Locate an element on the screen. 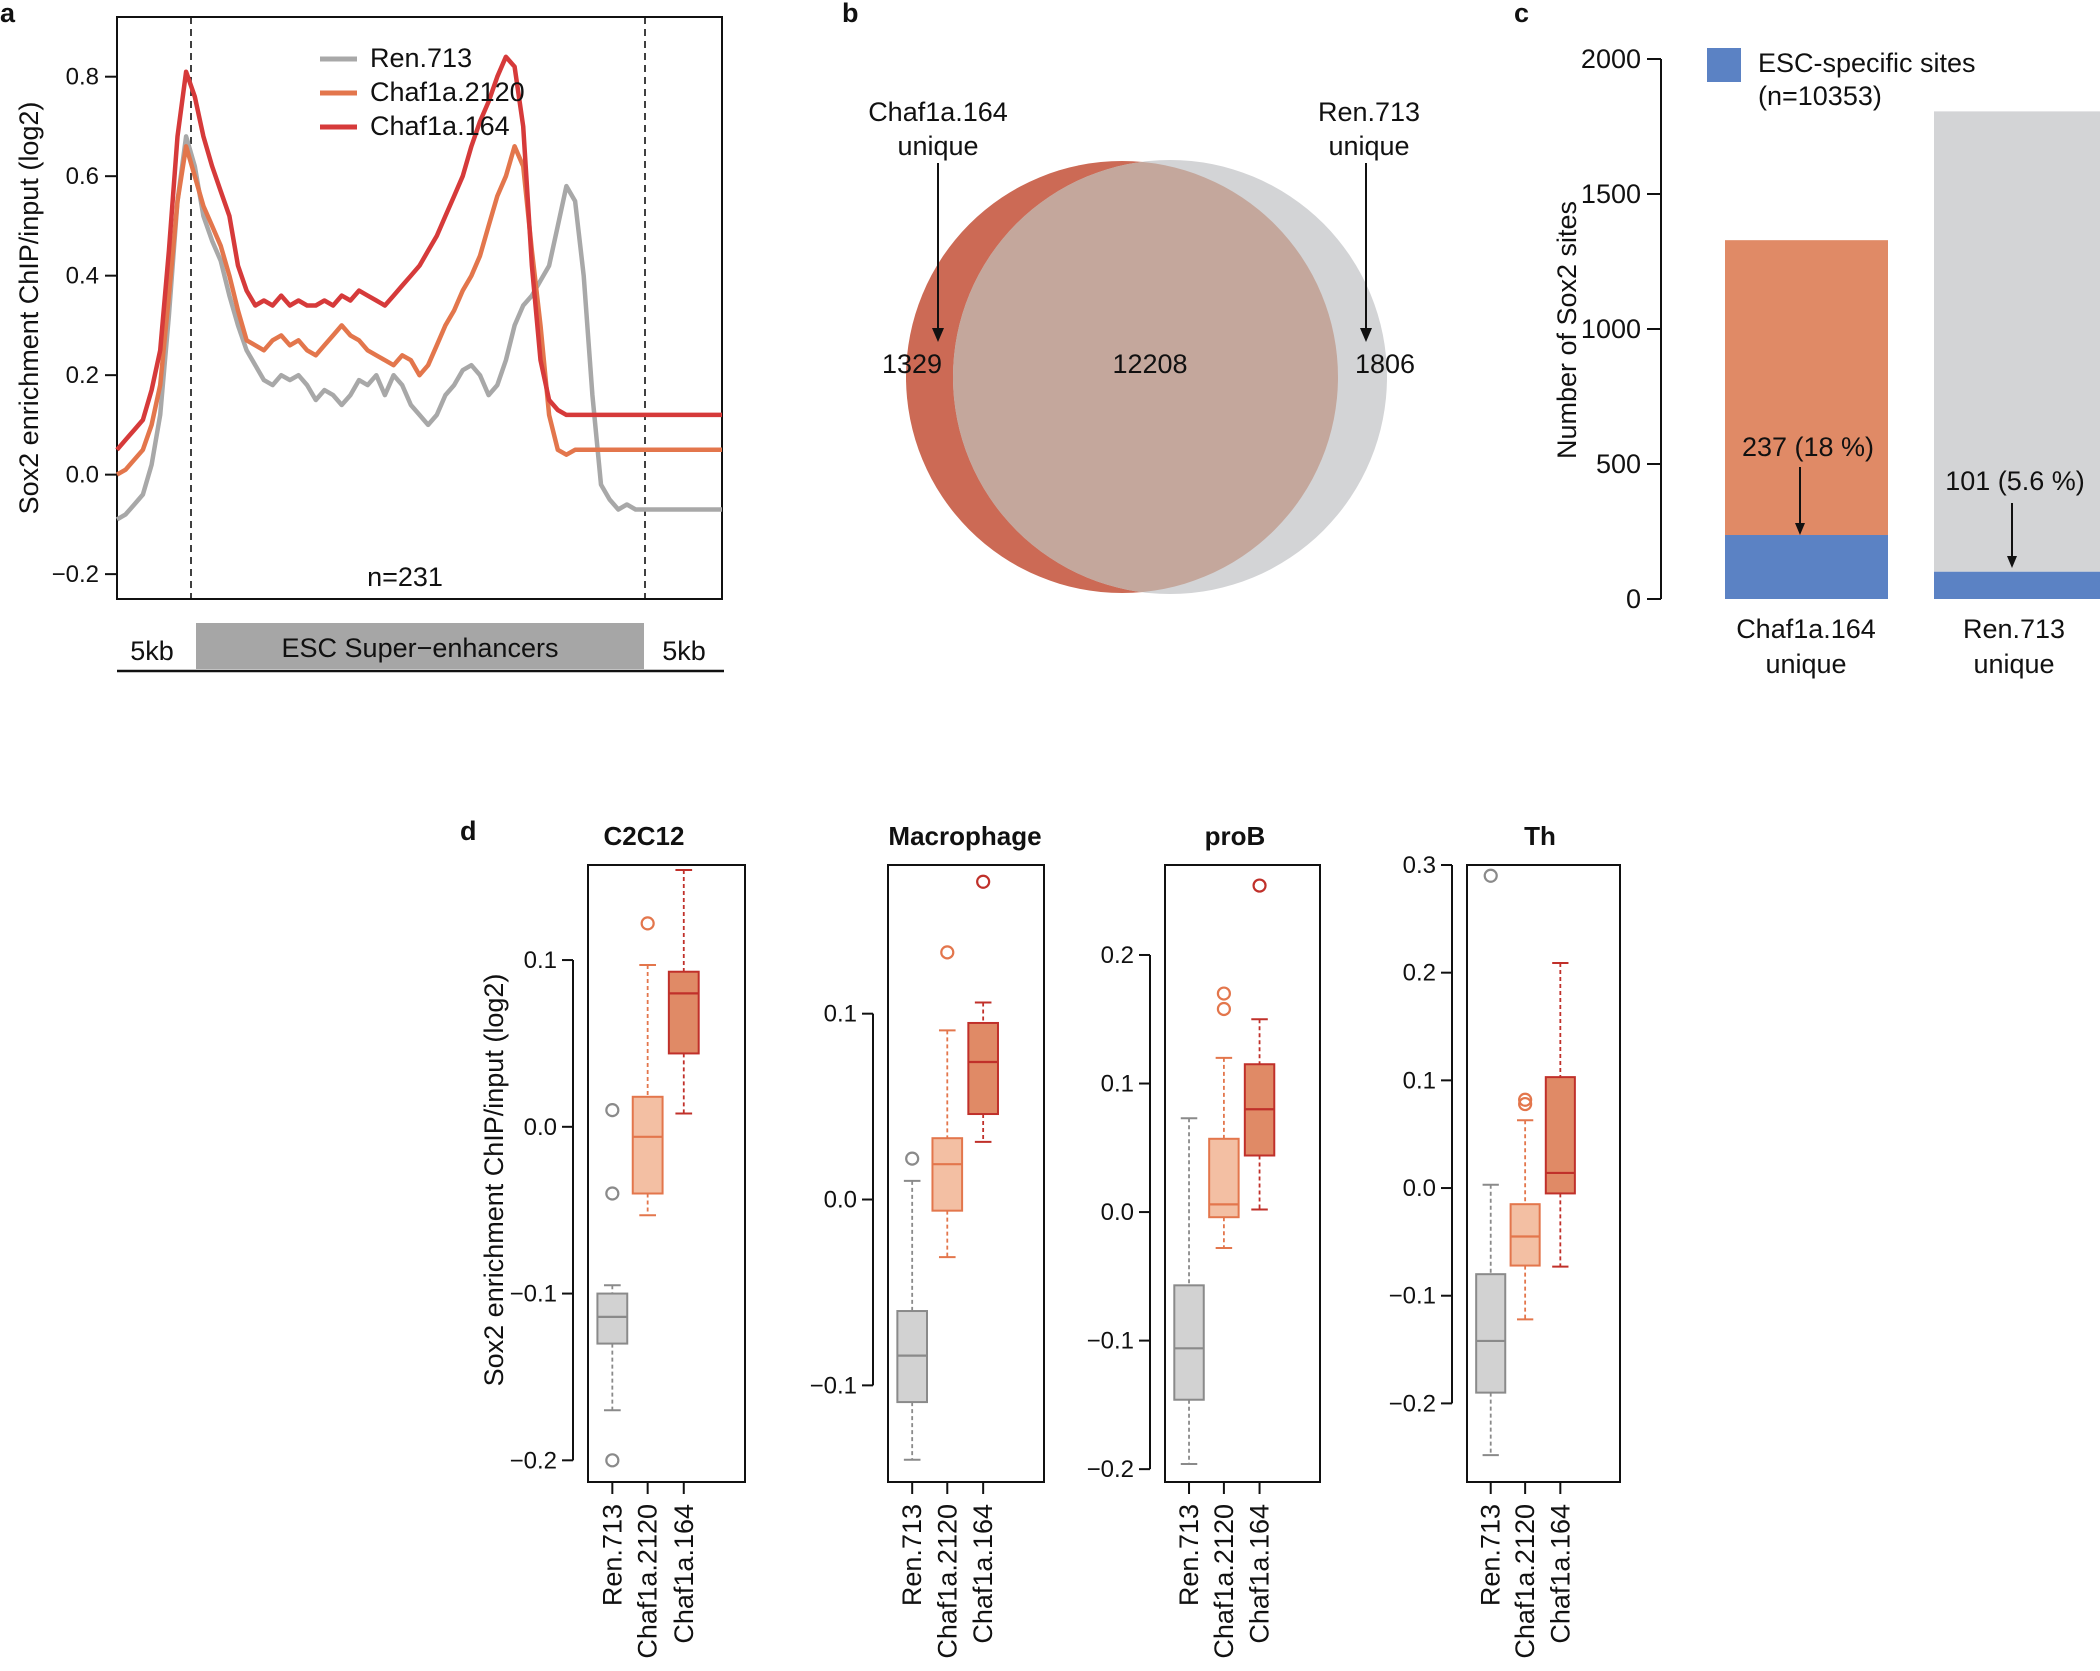 The width and height of the screenshot is (2100, 1671). bar-annotation-chaf1a-164: 237 (18 %) is located at coordinates (1808, 447).